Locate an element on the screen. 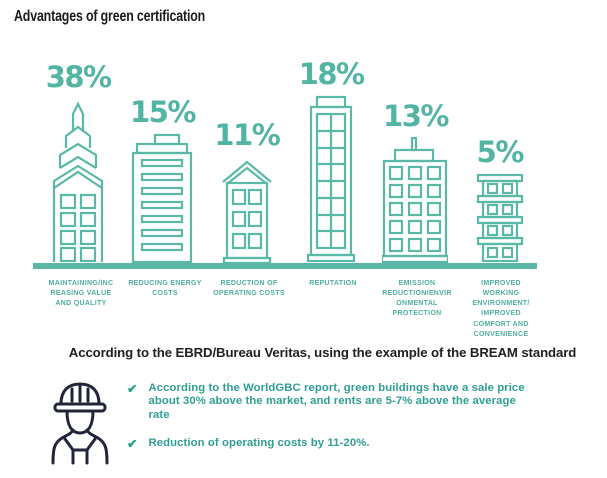 The width and height of the screenshot is (607, 478). peak-roof-house-icon is located at coordinates (247, 211).